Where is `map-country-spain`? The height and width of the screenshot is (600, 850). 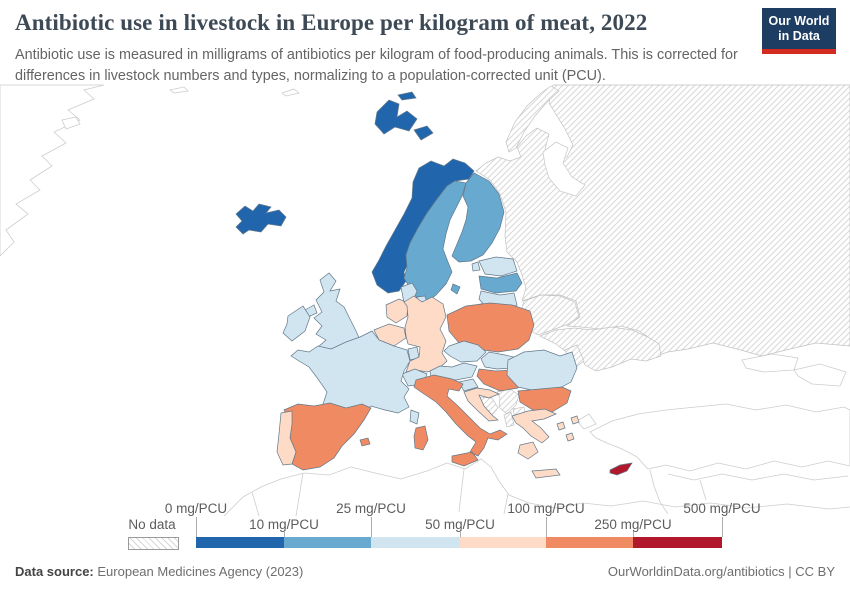
map-country-spain is located at coordinates (327, 436).